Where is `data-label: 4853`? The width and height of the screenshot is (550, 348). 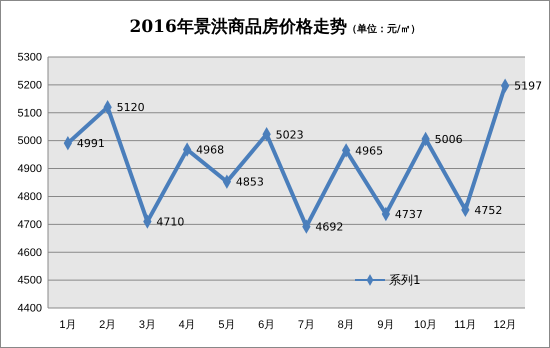
data-label: 4853 is located at coordinates (250, 182).